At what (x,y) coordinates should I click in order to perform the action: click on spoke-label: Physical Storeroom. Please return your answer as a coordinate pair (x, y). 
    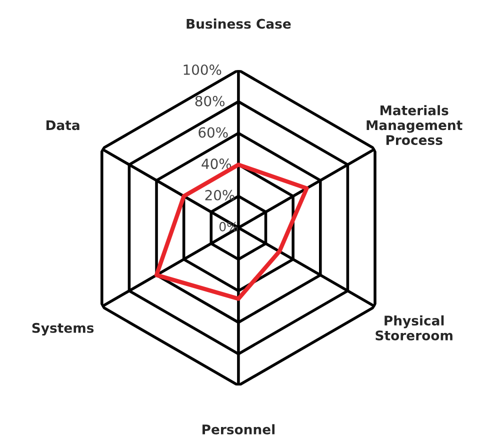
    Looking at the image, I should click on (414, 327).